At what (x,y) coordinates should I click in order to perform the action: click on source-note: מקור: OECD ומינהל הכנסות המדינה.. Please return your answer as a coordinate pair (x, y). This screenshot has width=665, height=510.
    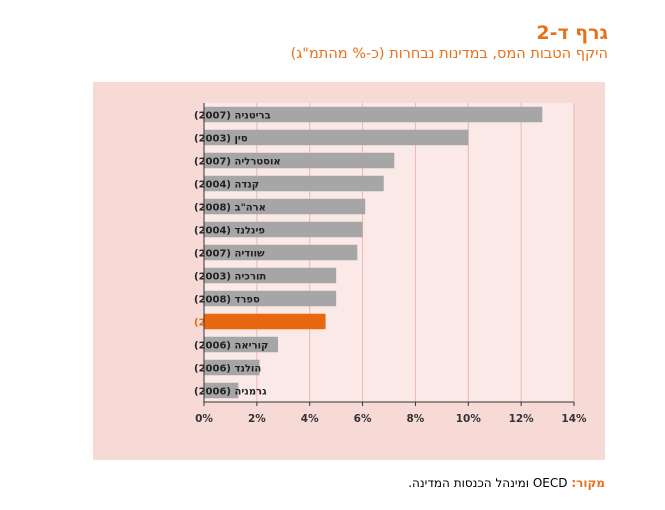
    Looking at the image, I should click on (506, 483).